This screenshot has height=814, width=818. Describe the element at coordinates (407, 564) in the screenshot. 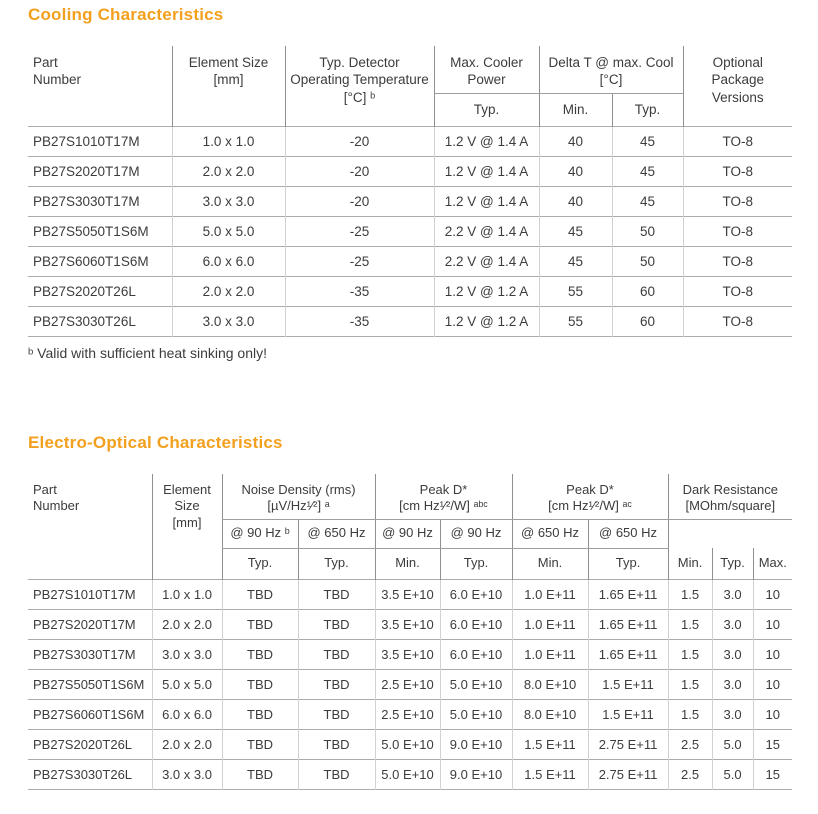

I see `subheader-peak90-min: Min.` at that location.